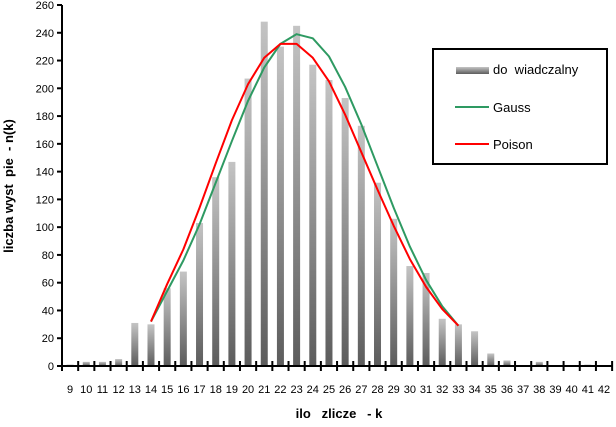  What do you see at coordinates (51, 367) in the screenshot?
I see `y-tick-label: 0` at bounding box center [51, 367].